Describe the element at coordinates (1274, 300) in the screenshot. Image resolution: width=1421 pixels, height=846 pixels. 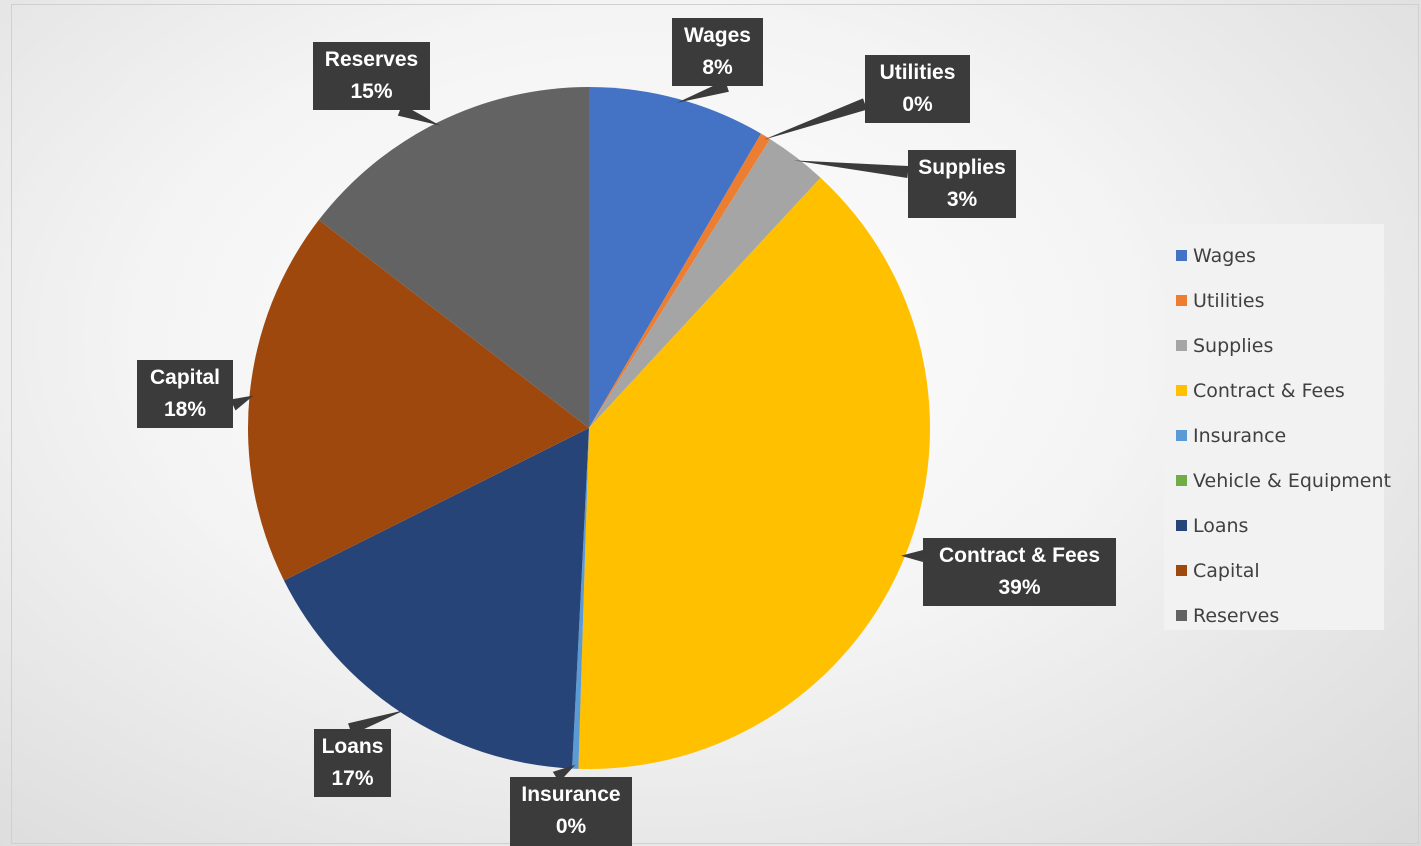
I see `legend-item-utilities: Utilities` at that location.